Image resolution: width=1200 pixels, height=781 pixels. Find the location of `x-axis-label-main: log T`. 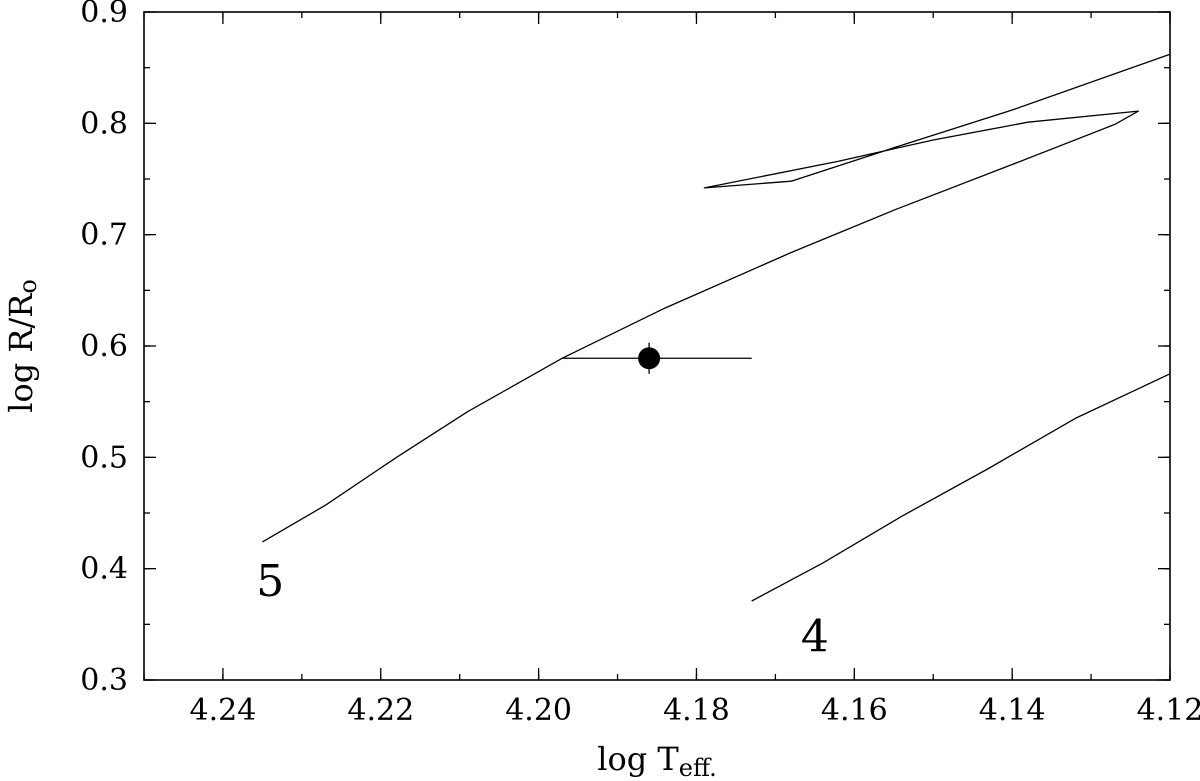

x-axis-label-main: log T is located at coordinates (638, 759).